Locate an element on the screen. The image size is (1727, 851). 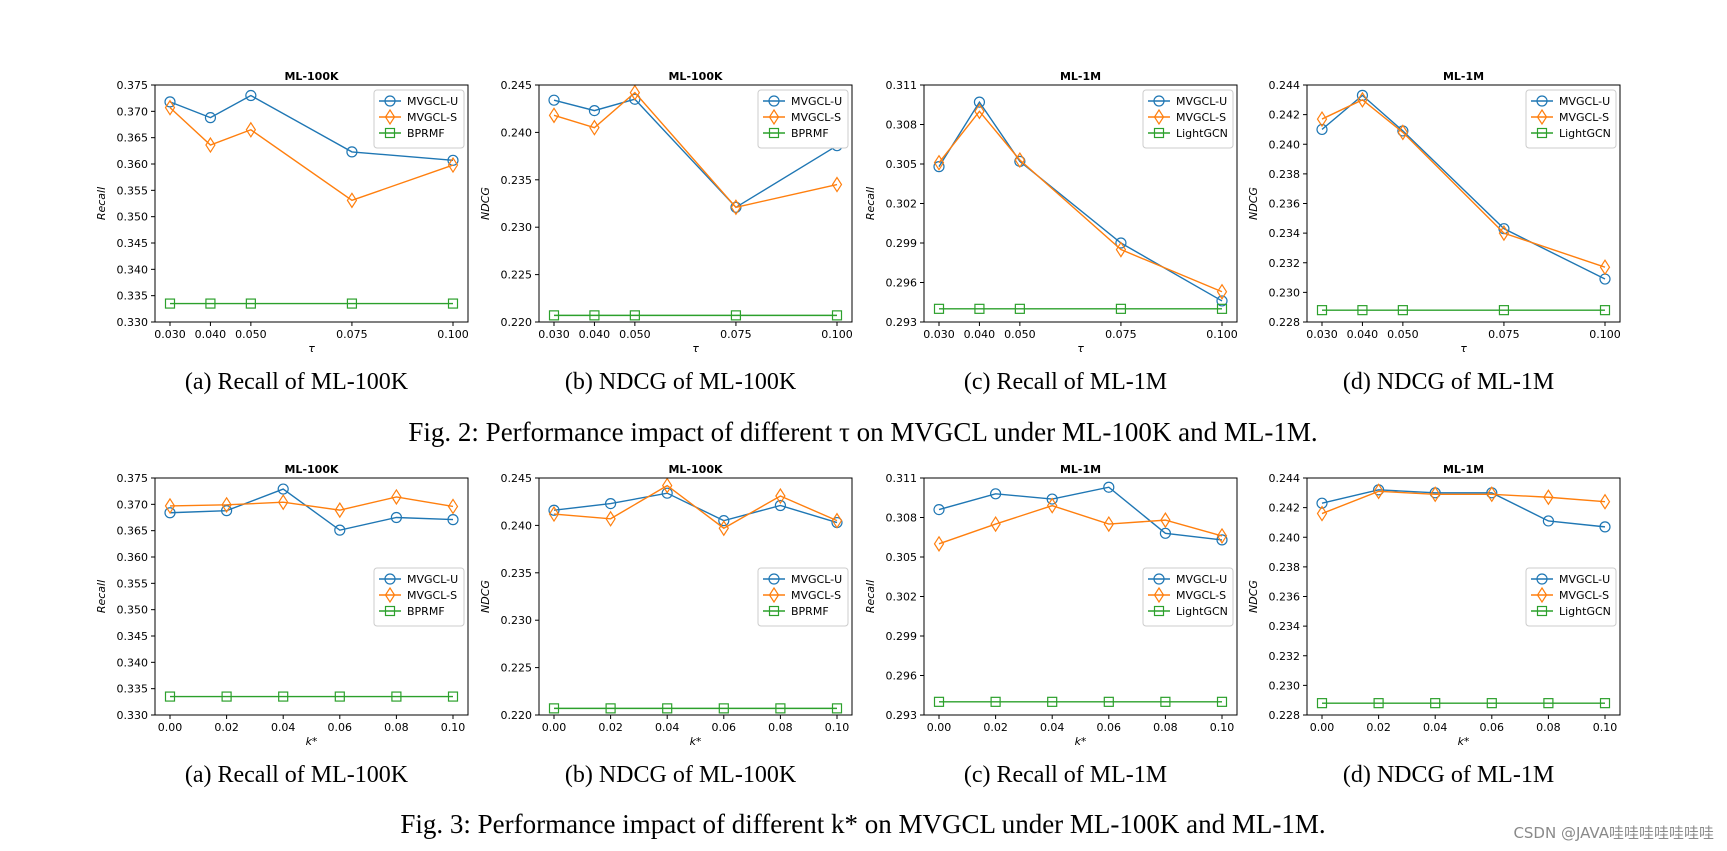
subfigure-caption: (d) NDCG of ML-1M is located at coordinates (1448, 775).